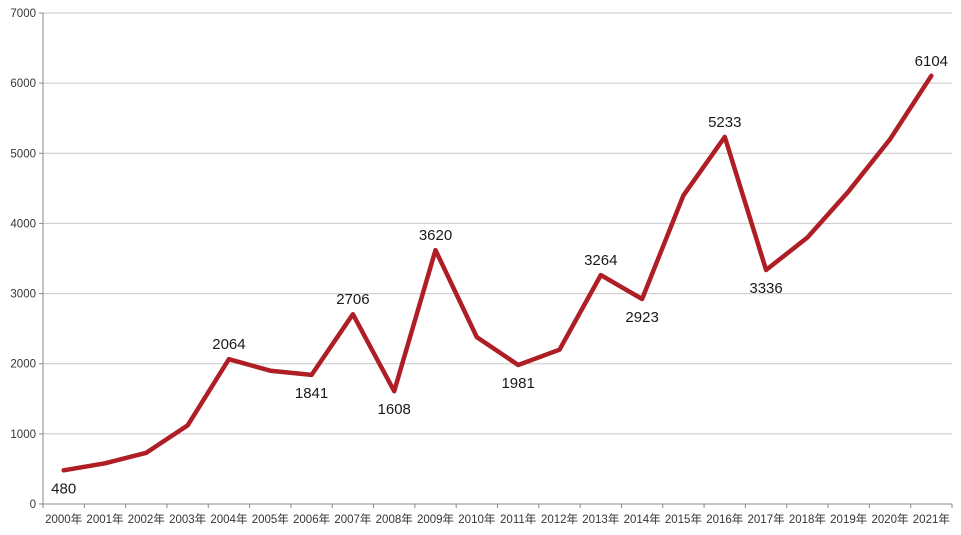 This screenshot has width=961, height=535. Describe the element at coordinates (23, 224) in the screenshot. I see `y-axis-label: 4000` at that location.